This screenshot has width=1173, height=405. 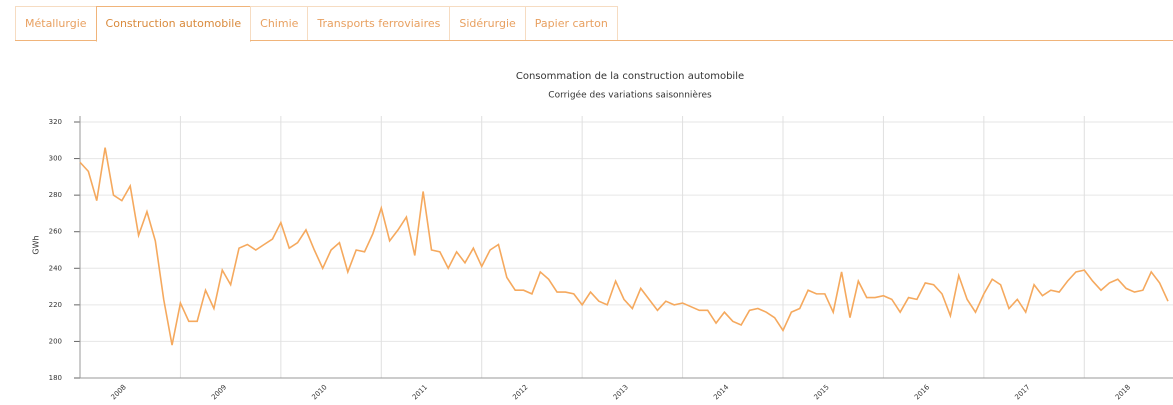 I want to click on x-tick-label: 2013, so click(x=621, y=392).